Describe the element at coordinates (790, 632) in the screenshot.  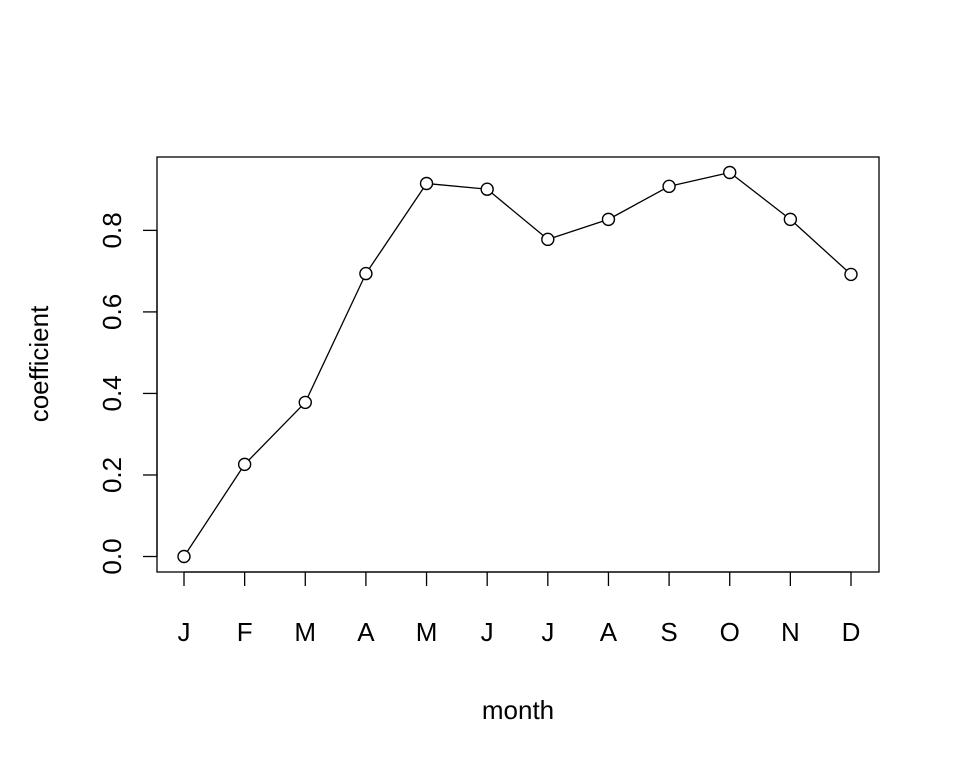
I see `x-tick-label: N` at that location.